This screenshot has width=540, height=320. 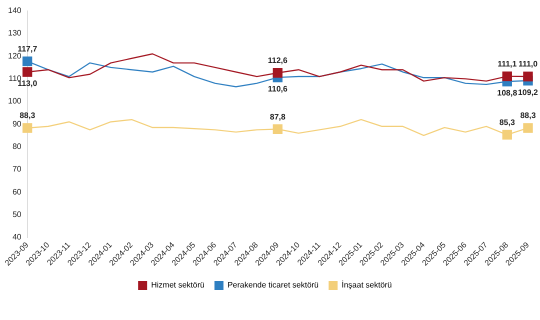 I want to click on y-tick-label: 80, so click(x=17, y=146).